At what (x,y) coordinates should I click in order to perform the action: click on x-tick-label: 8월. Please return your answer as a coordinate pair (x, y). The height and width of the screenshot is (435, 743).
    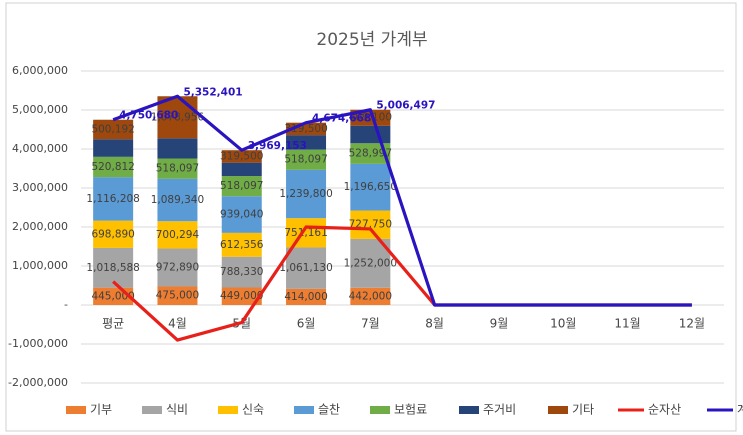
    Looking at the image, I should click on (434, 324).